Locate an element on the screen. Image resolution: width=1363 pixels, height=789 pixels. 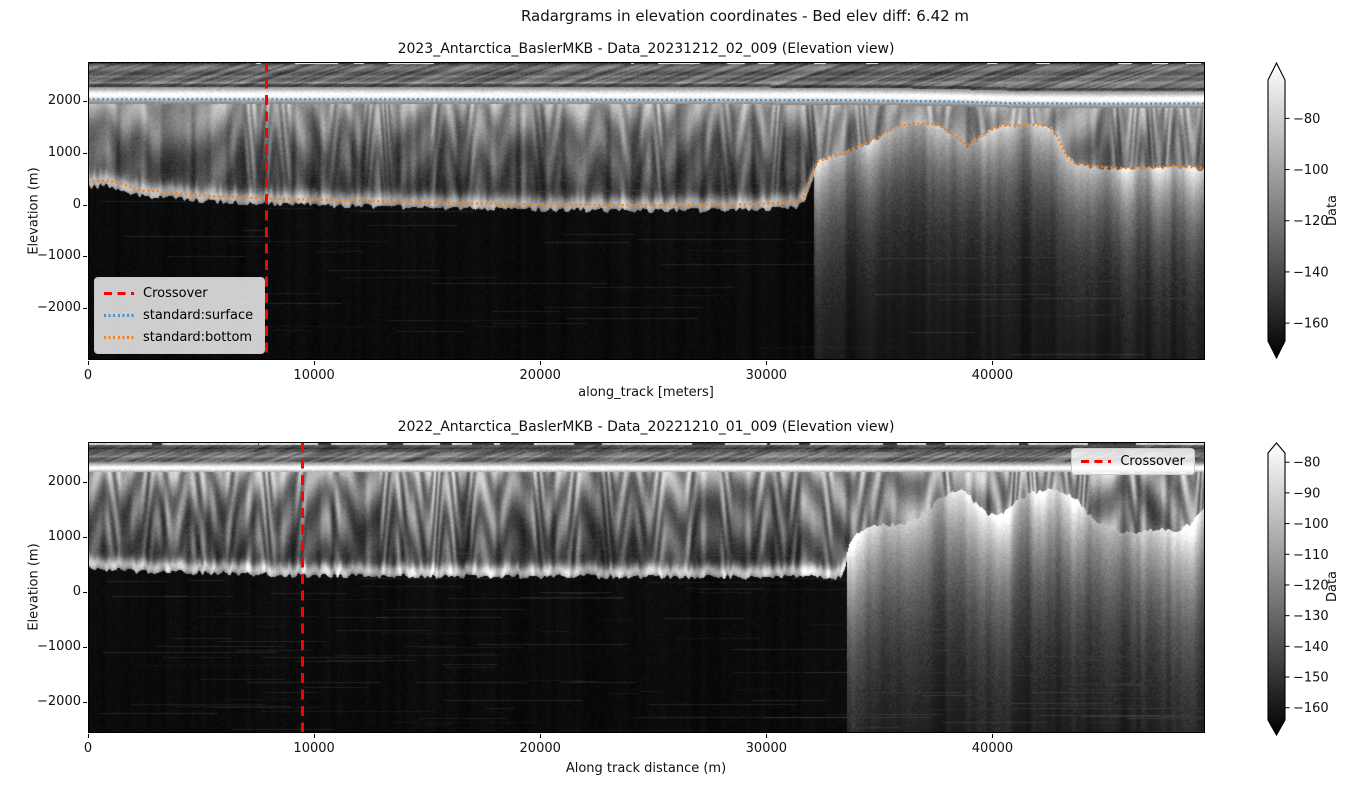
colorbar-2023: −80 −100 −120 −140 −160 Data is located at coordinates (1312, 211).